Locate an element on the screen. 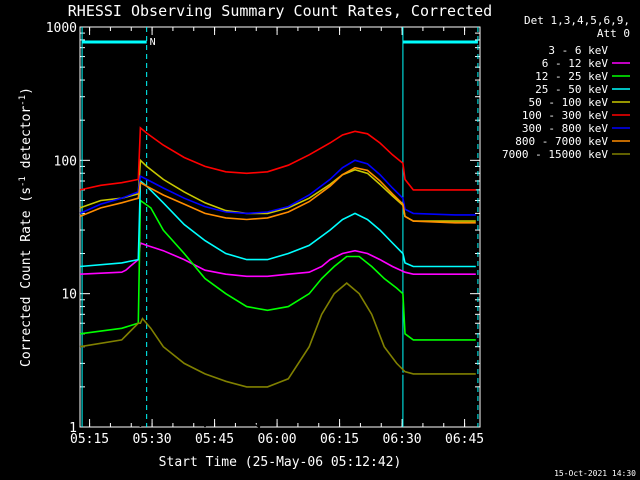 Image resolution: width=640 pixels, height=480 pixels. corner-timestamp: 15-Oct-2021 14:30 is located at coordinates (595, 473).